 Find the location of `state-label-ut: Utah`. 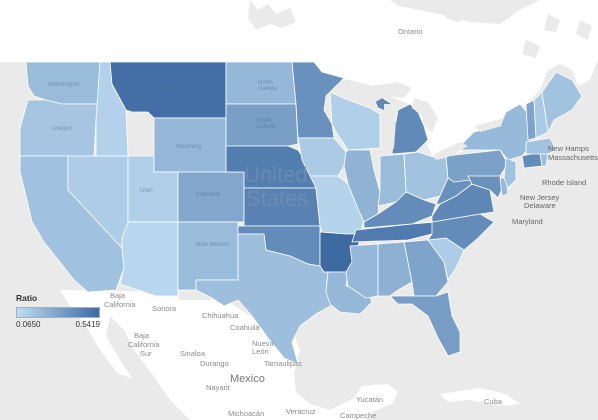

state-label-ut: Utah is located at coordinates (146, 191).